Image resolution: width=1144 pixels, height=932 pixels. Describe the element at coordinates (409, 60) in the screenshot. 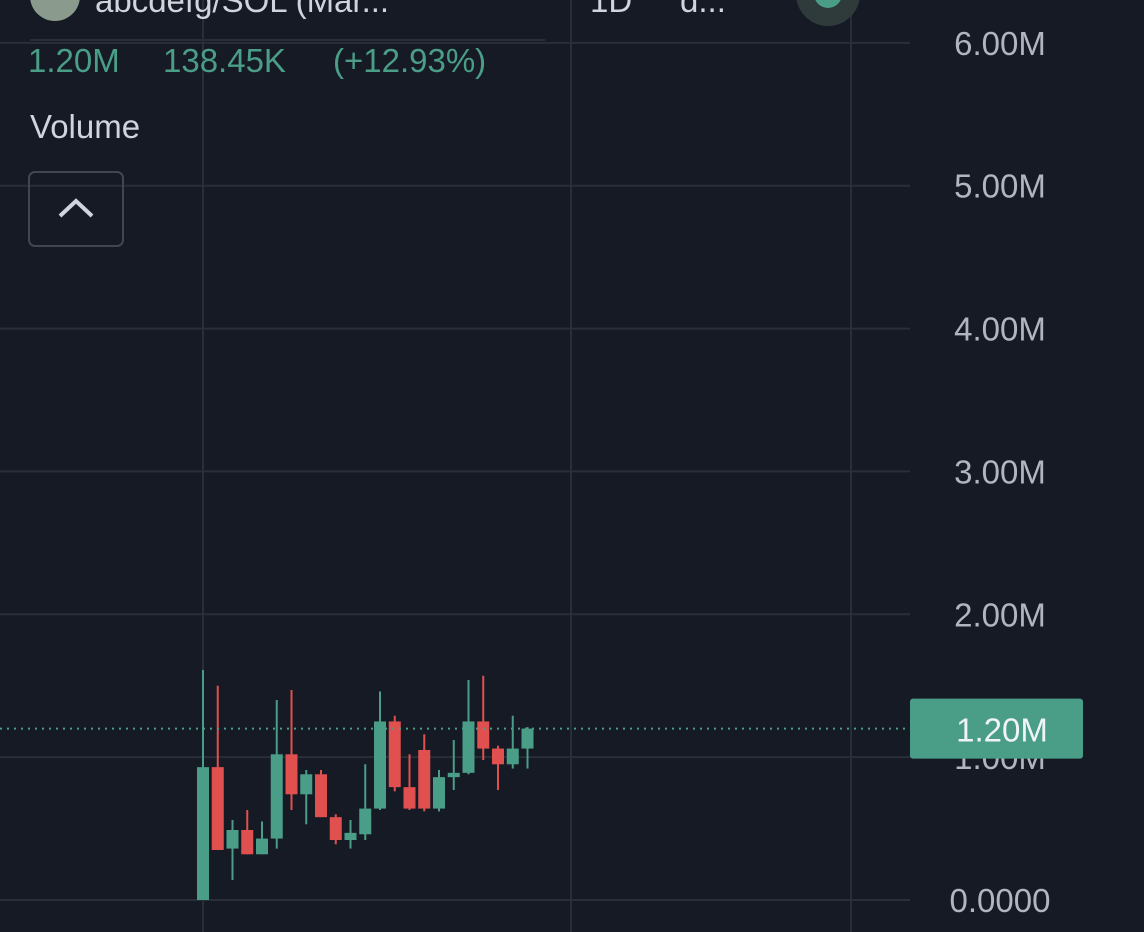

I see `stat-change-pct: (+12.93%)` at that location.